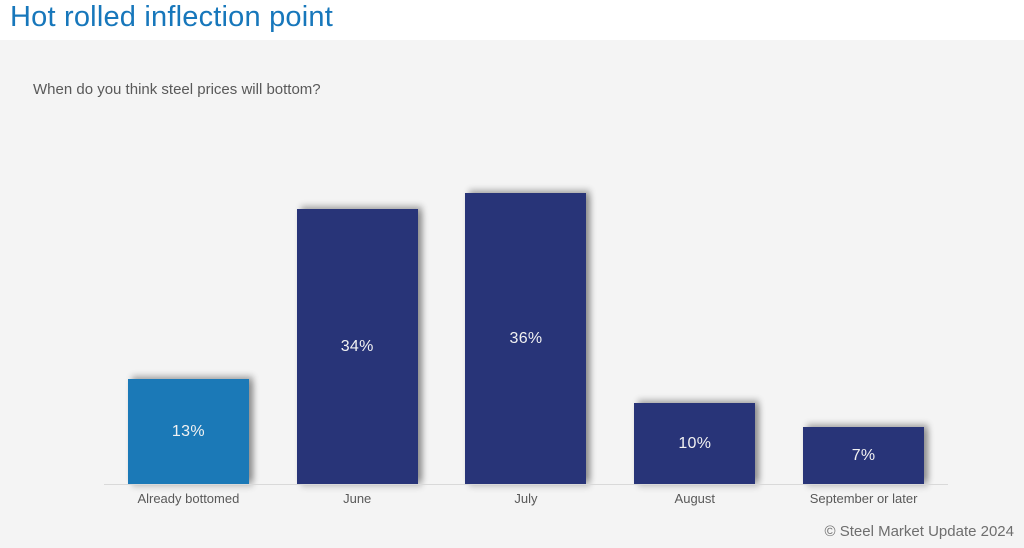 This screenshot has width=1024, height=548. Describe the element at coordinates (695, 498) in the screenshot. I see `x-axis-label: August` at that location.